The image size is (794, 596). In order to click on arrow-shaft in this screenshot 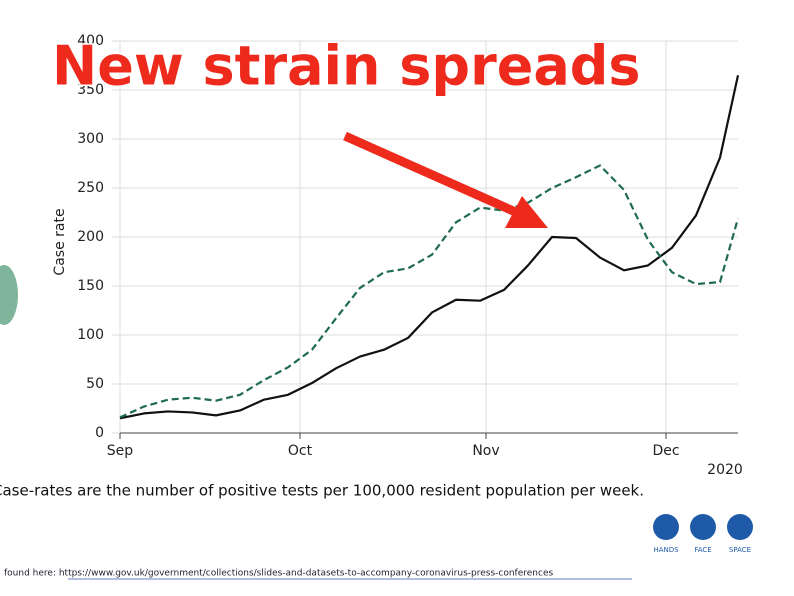, I will do `click(432, 175)`.